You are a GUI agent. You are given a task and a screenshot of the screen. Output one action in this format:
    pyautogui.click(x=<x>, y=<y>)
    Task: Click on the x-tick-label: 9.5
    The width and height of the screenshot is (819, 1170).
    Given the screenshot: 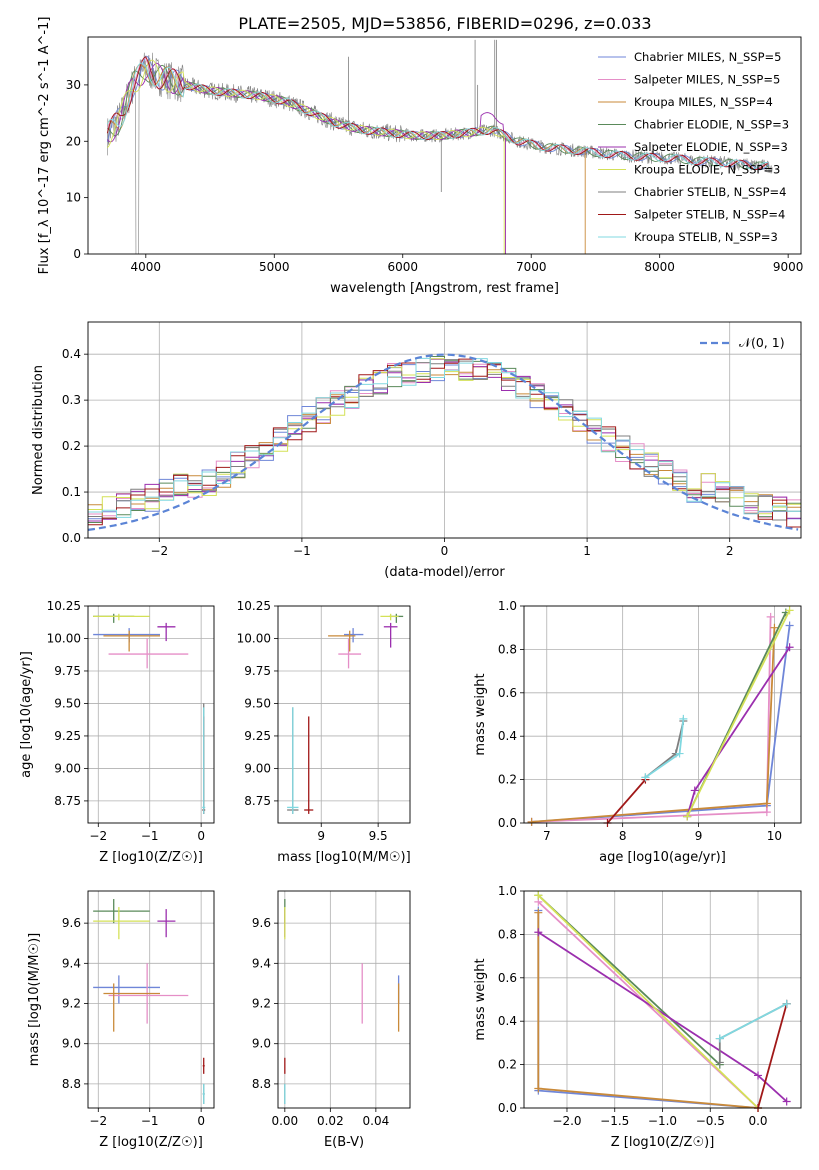 What is the action you would take?
    pyautogui.click(x=378, y=836)
    